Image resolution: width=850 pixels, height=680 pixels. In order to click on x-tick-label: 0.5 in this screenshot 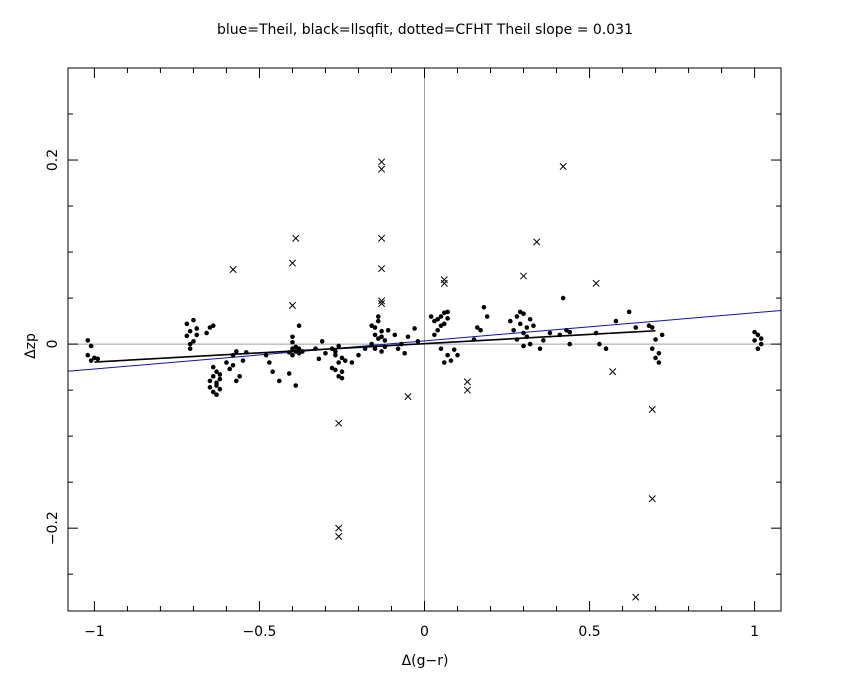, I will do `click(589, 632)`.